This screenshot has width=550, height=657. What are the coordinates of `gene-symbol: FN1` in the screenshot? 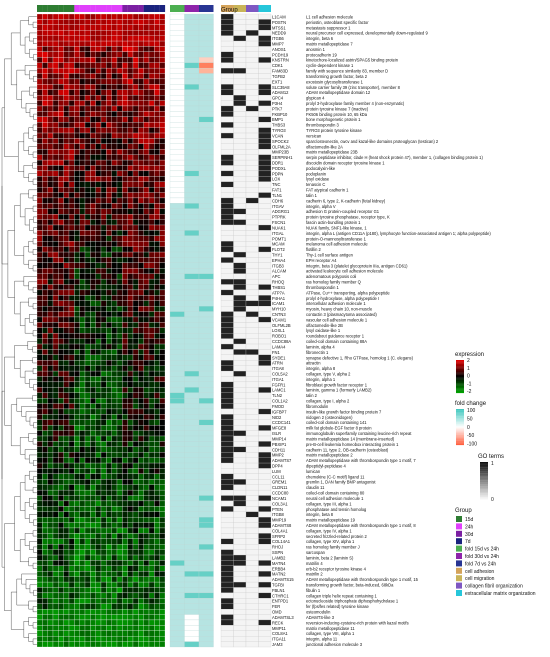 It's located at (276, 352).